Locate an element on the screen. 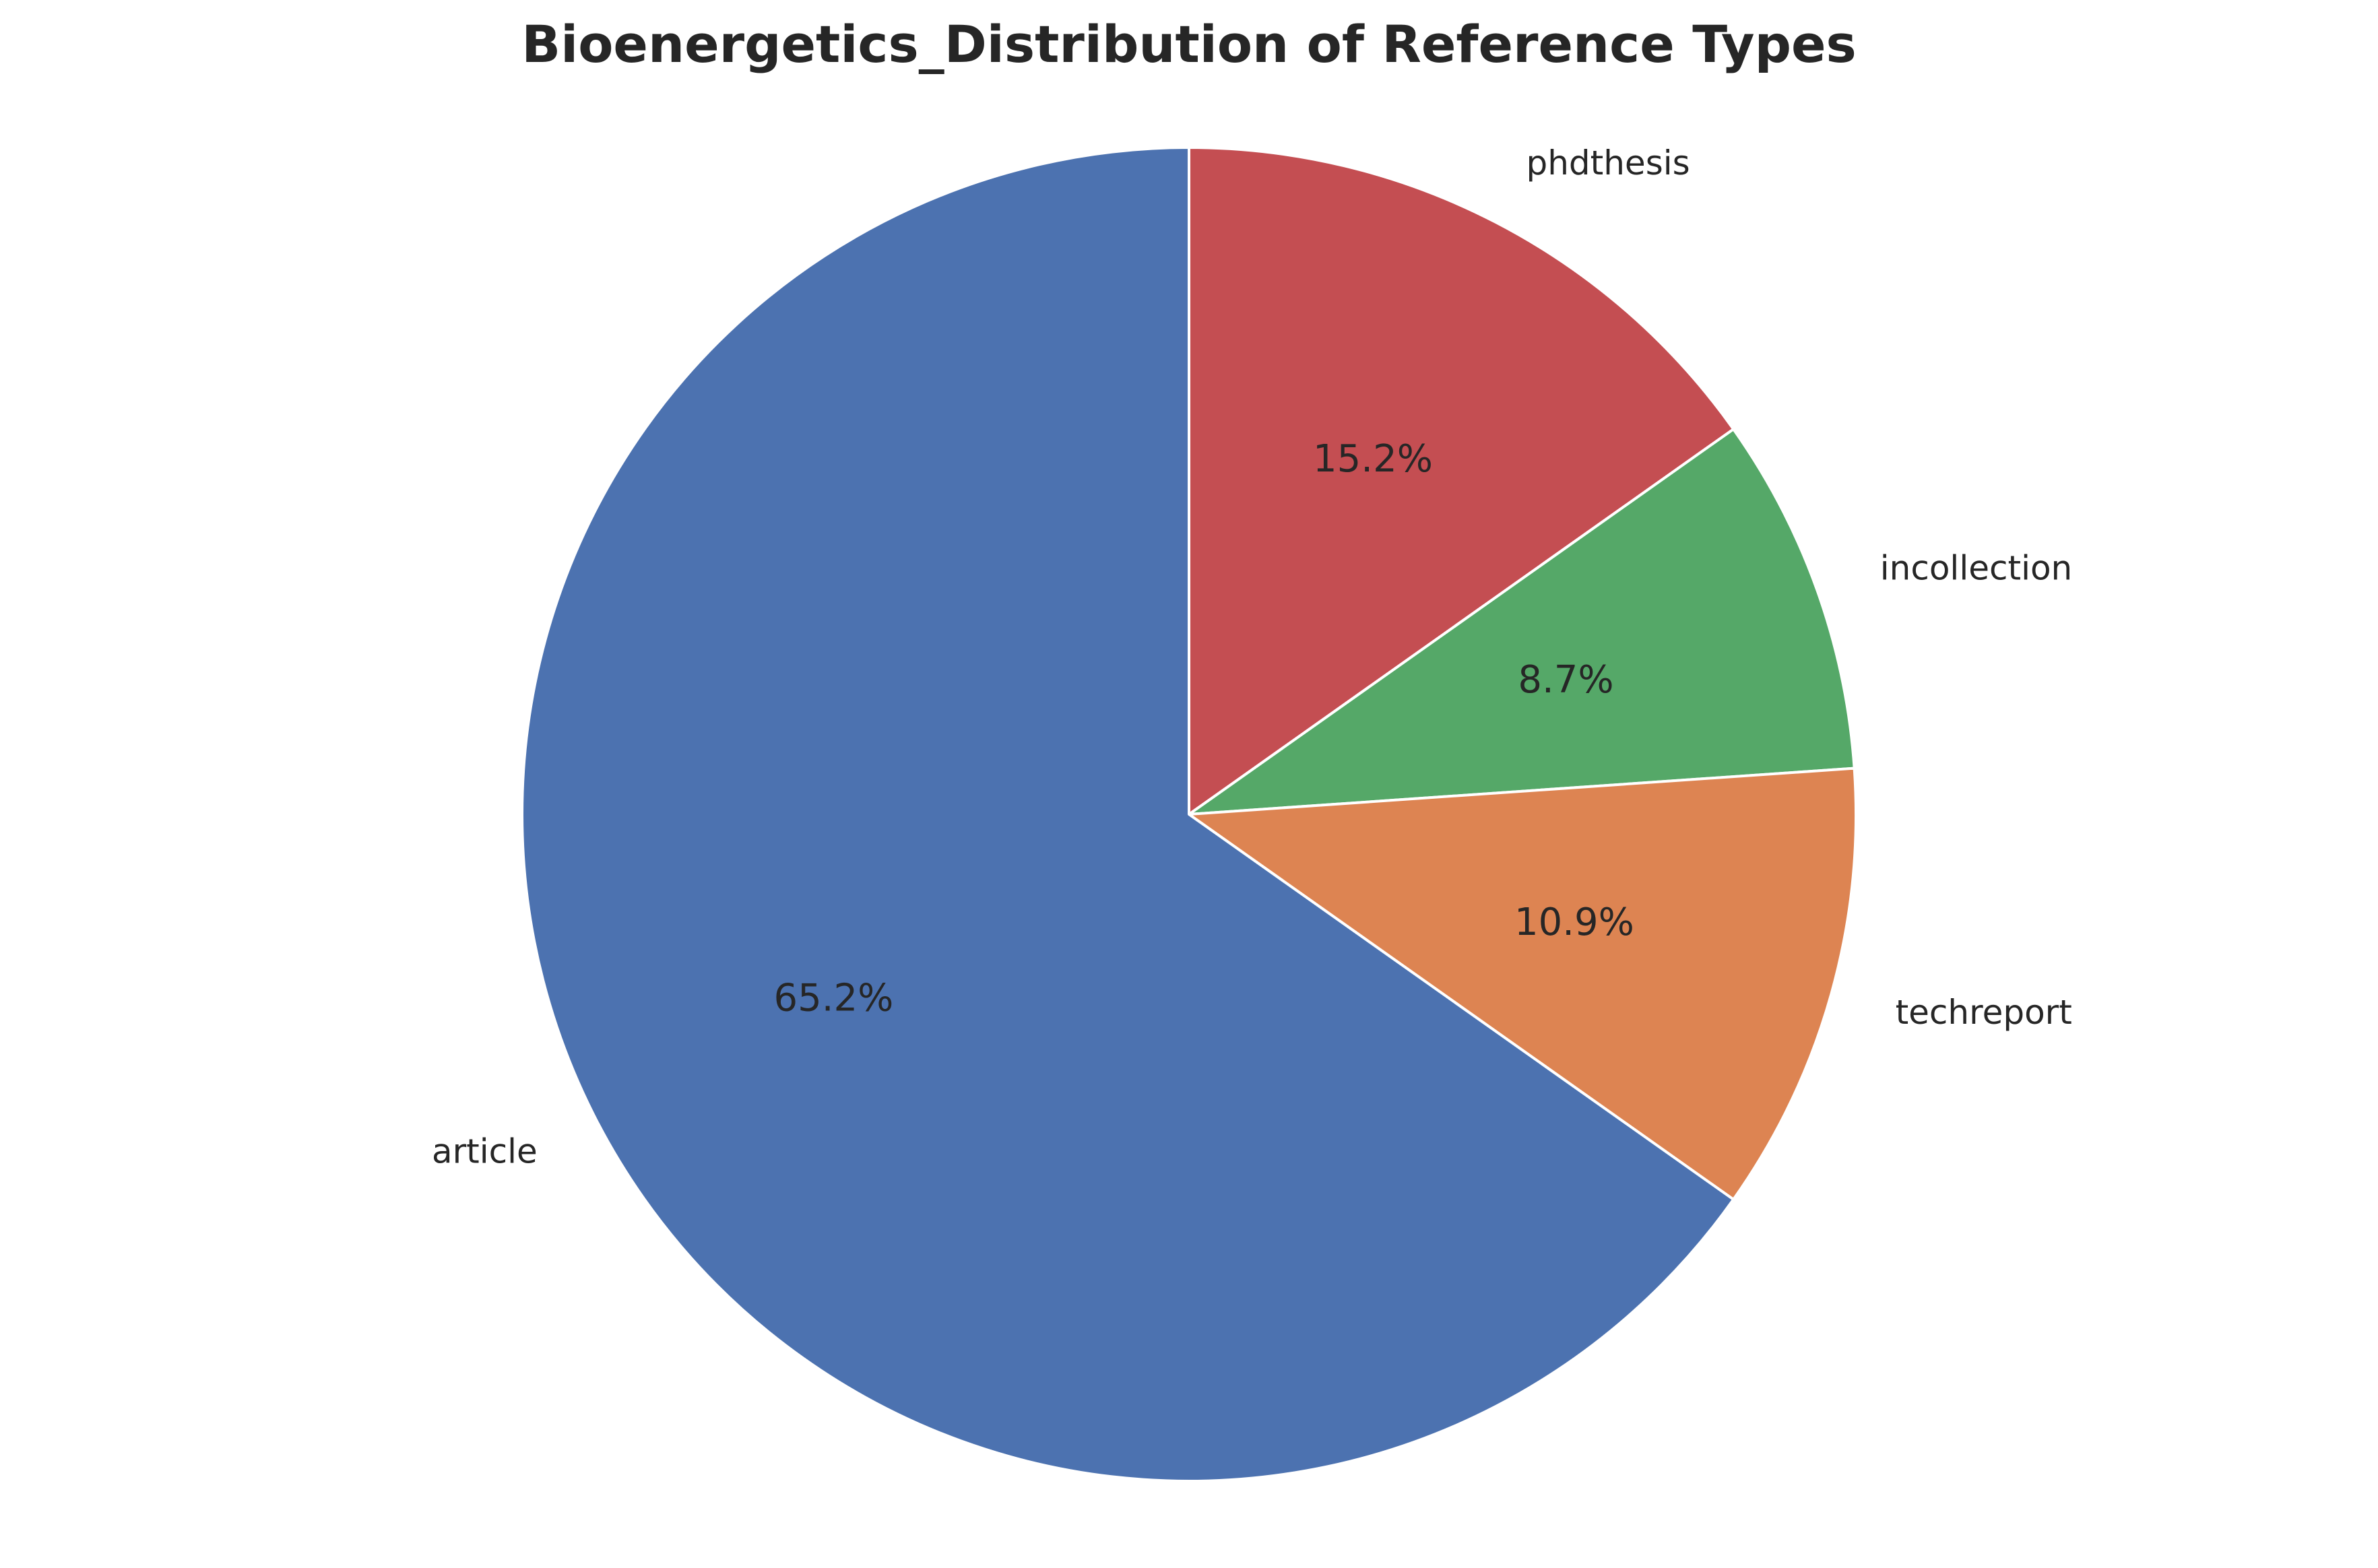 The image size is (2378, 1568). pie-slice-phdthesis is located at coordinates (1461, 481).